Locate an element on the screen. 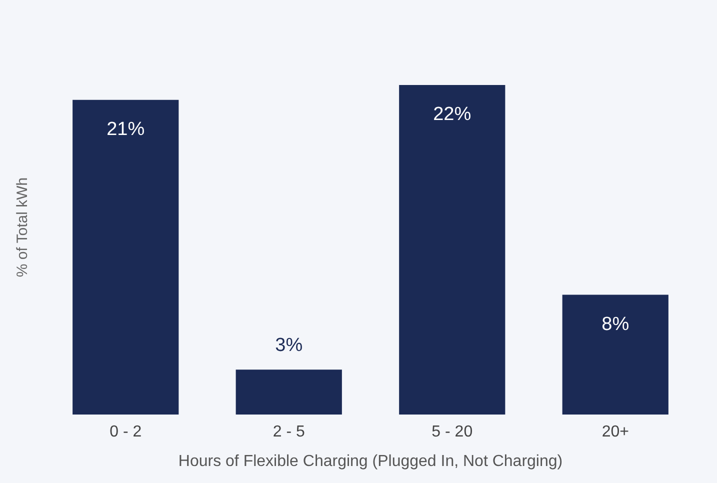  x-tick-label: 0 - 2 is located at coordinates (126, 432).